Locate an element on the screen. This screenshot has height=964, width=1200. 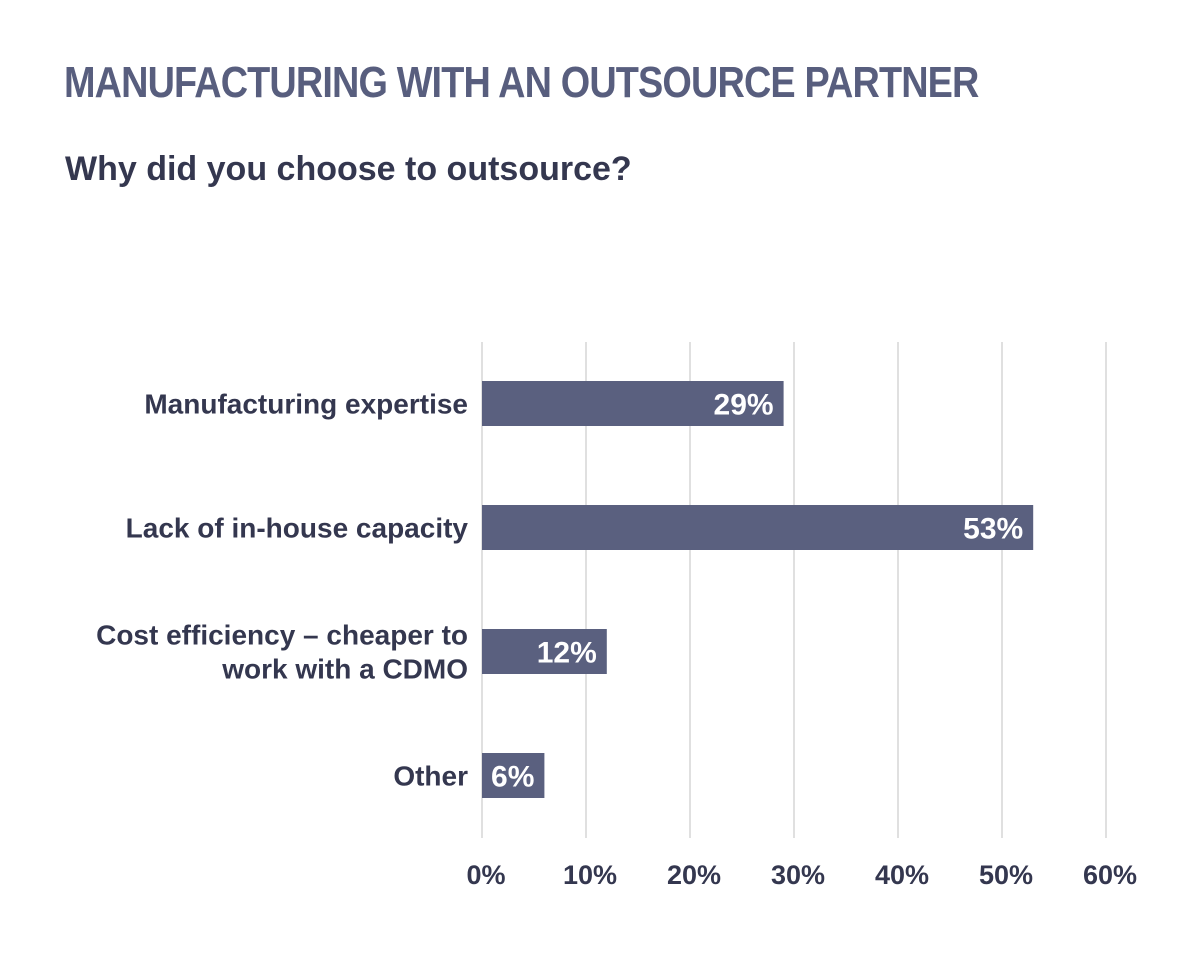
x-tick-label: 10% is located at coordinates (590, 875).